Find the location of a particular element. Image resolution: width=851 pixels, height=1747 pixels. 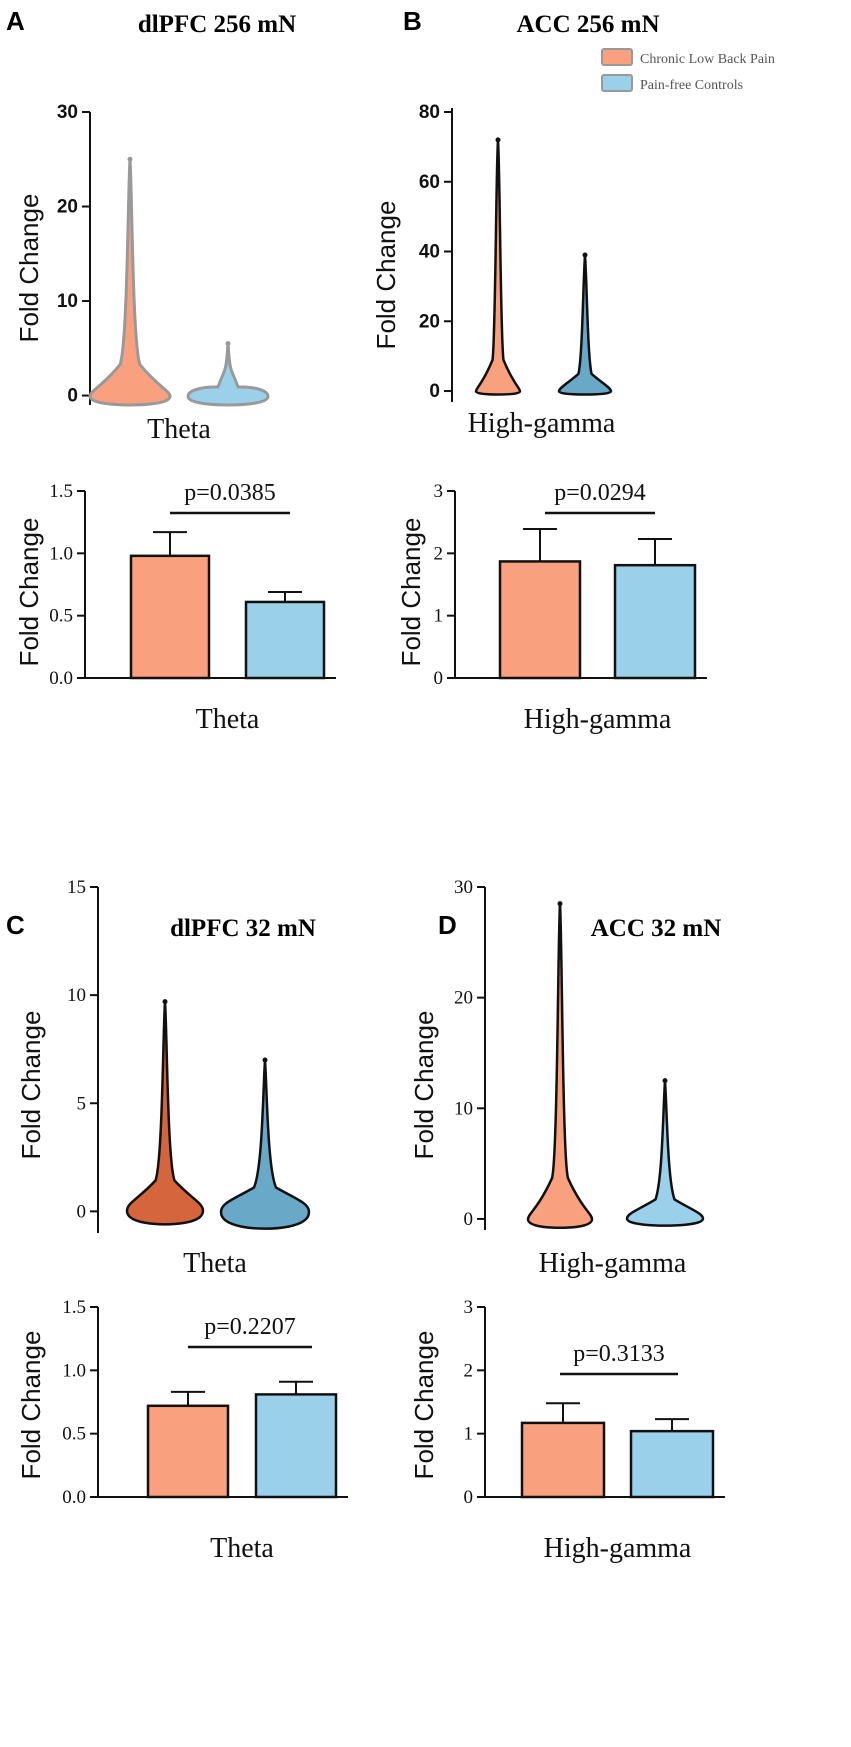

panel-c-header: C dlPFC 32 mN is located at coordinates (161, 926).